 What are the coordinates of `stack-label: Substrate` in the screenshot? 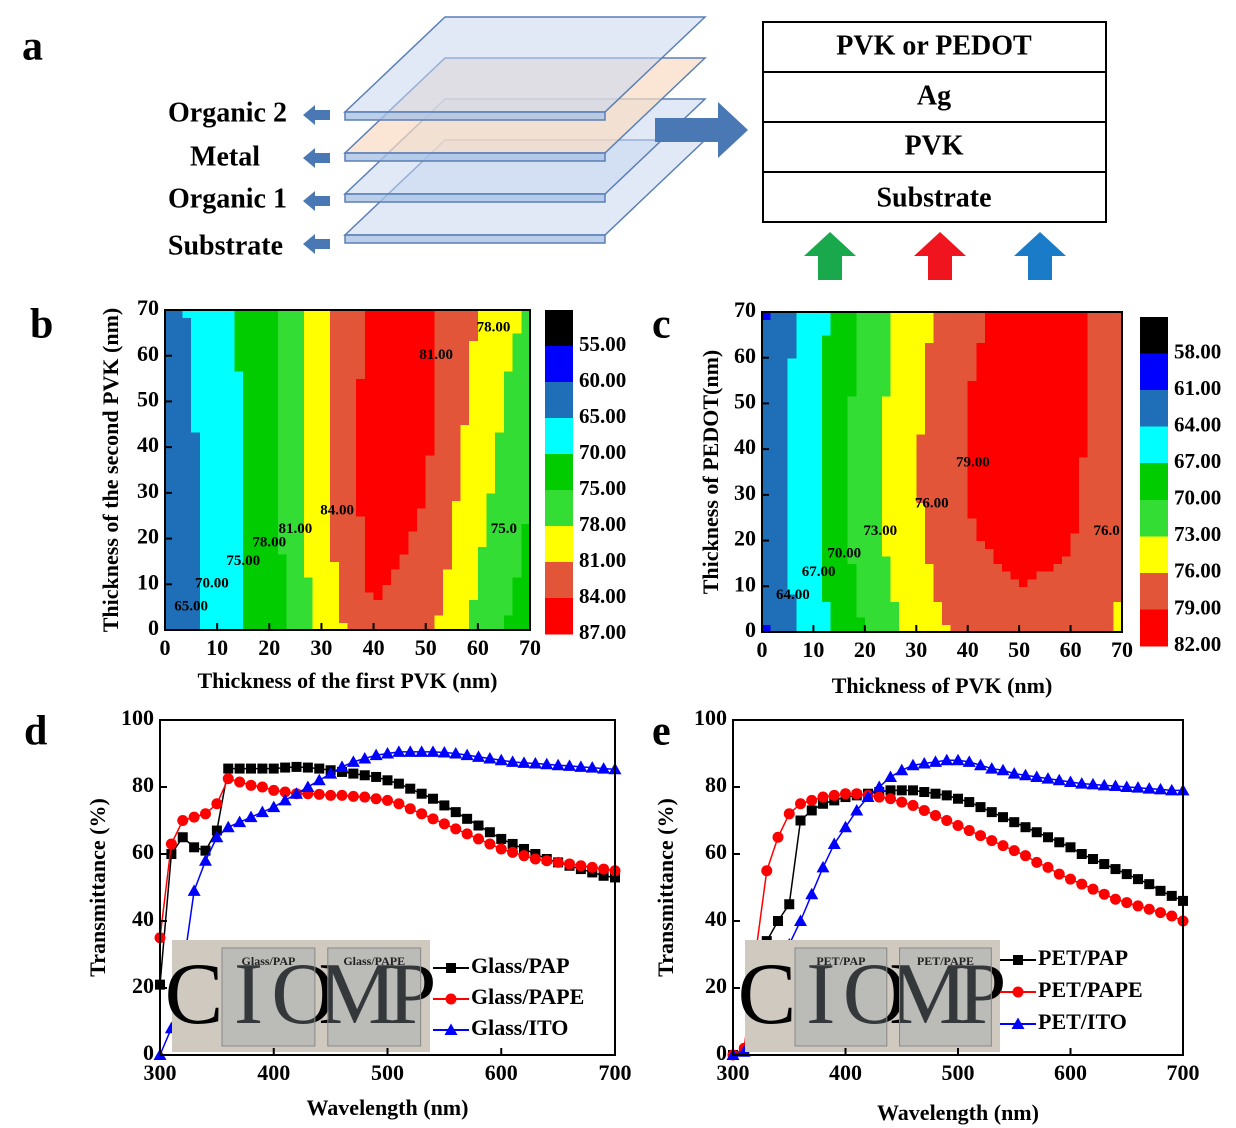 It's located at (933, 197).